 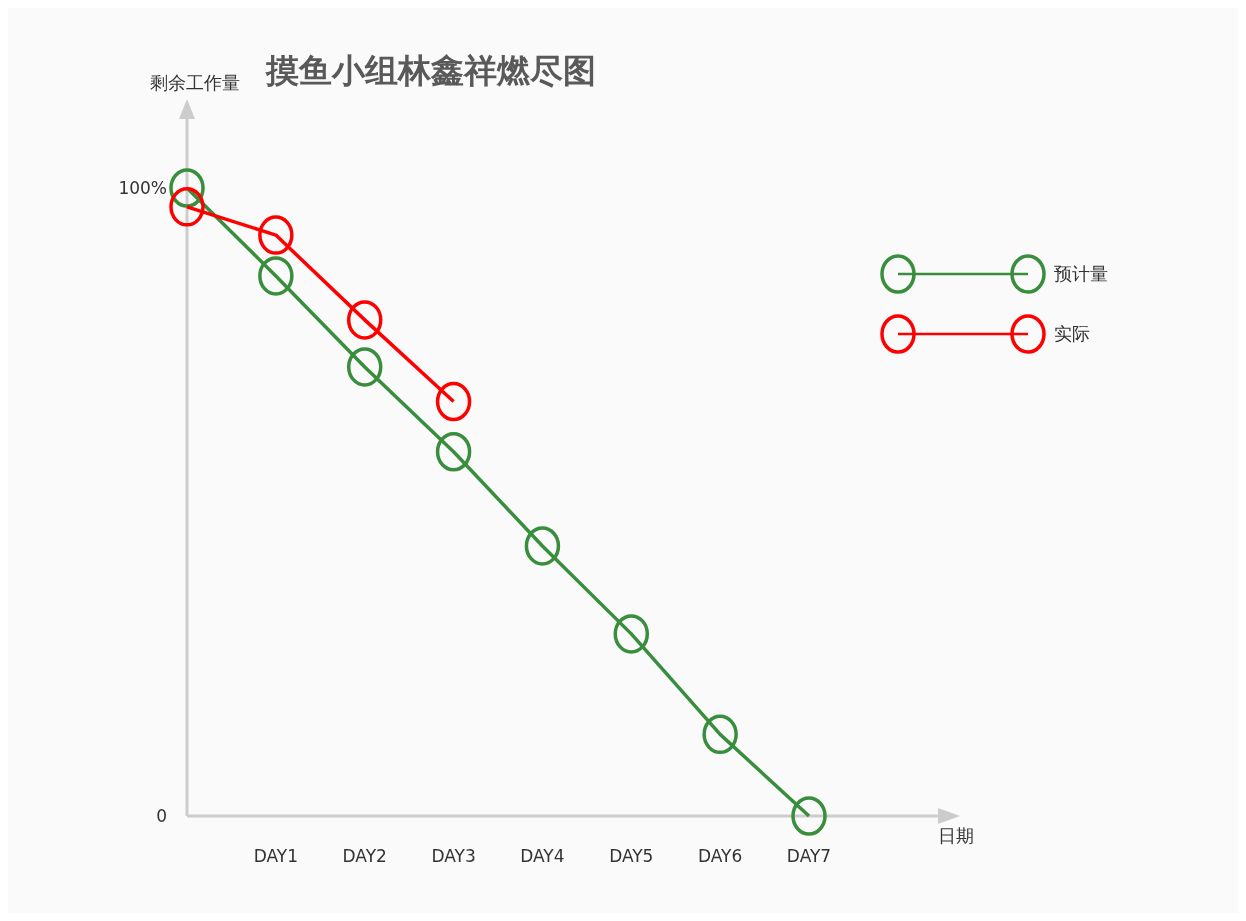 I want to click on legend-label: 预计量, so click(x=1081, y=273).